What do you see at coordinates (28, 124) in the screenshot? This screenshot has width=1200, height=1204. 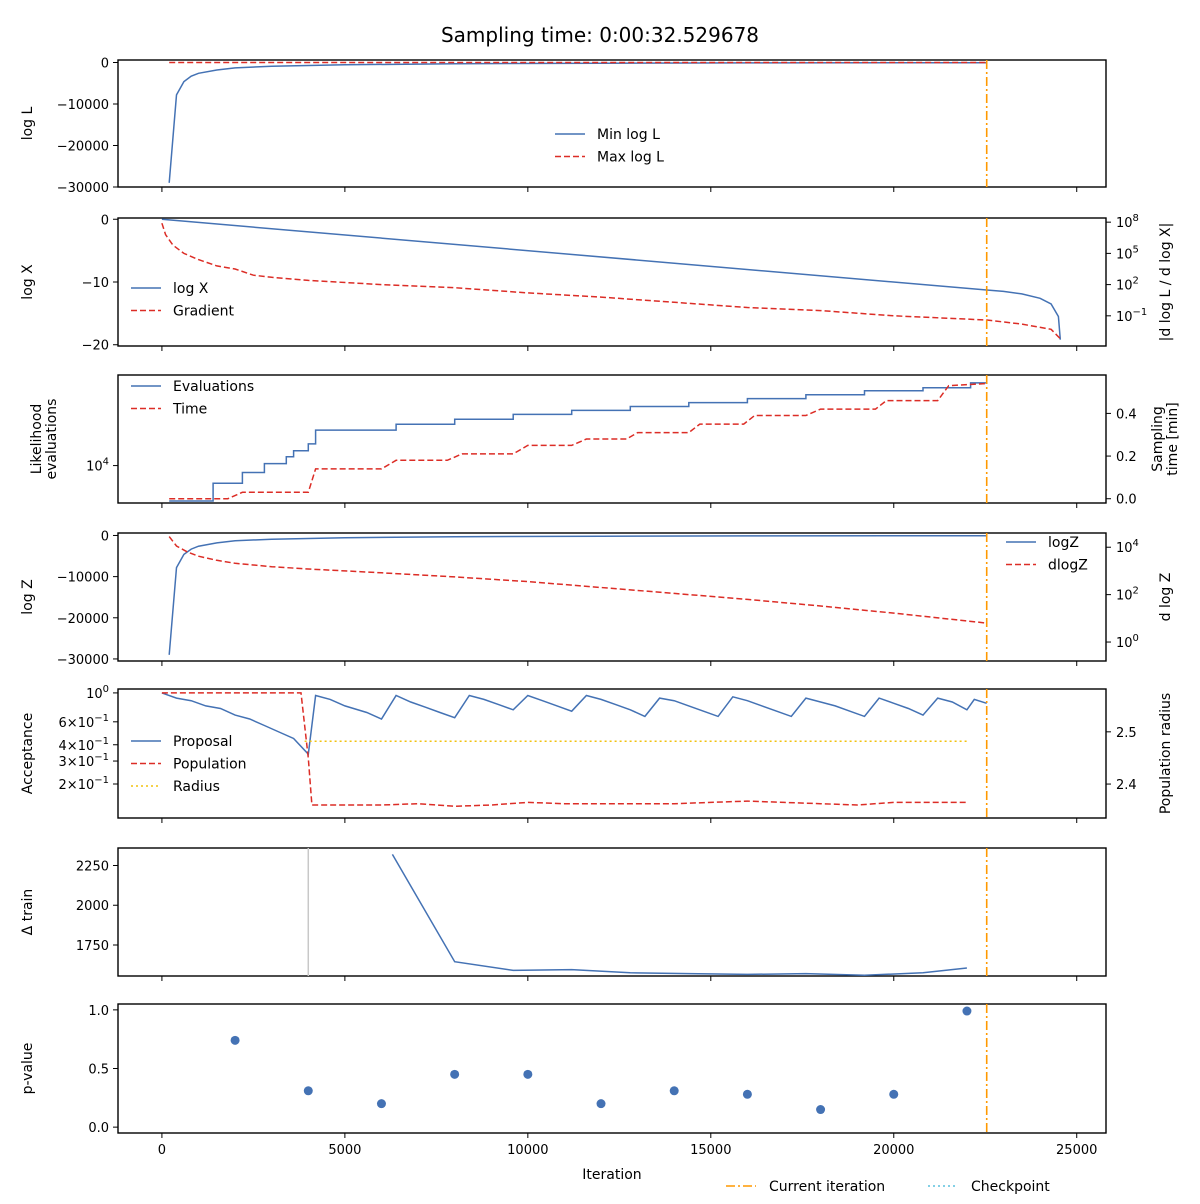 I see `y-axis-label: log L` at bounding box center [28, 124].